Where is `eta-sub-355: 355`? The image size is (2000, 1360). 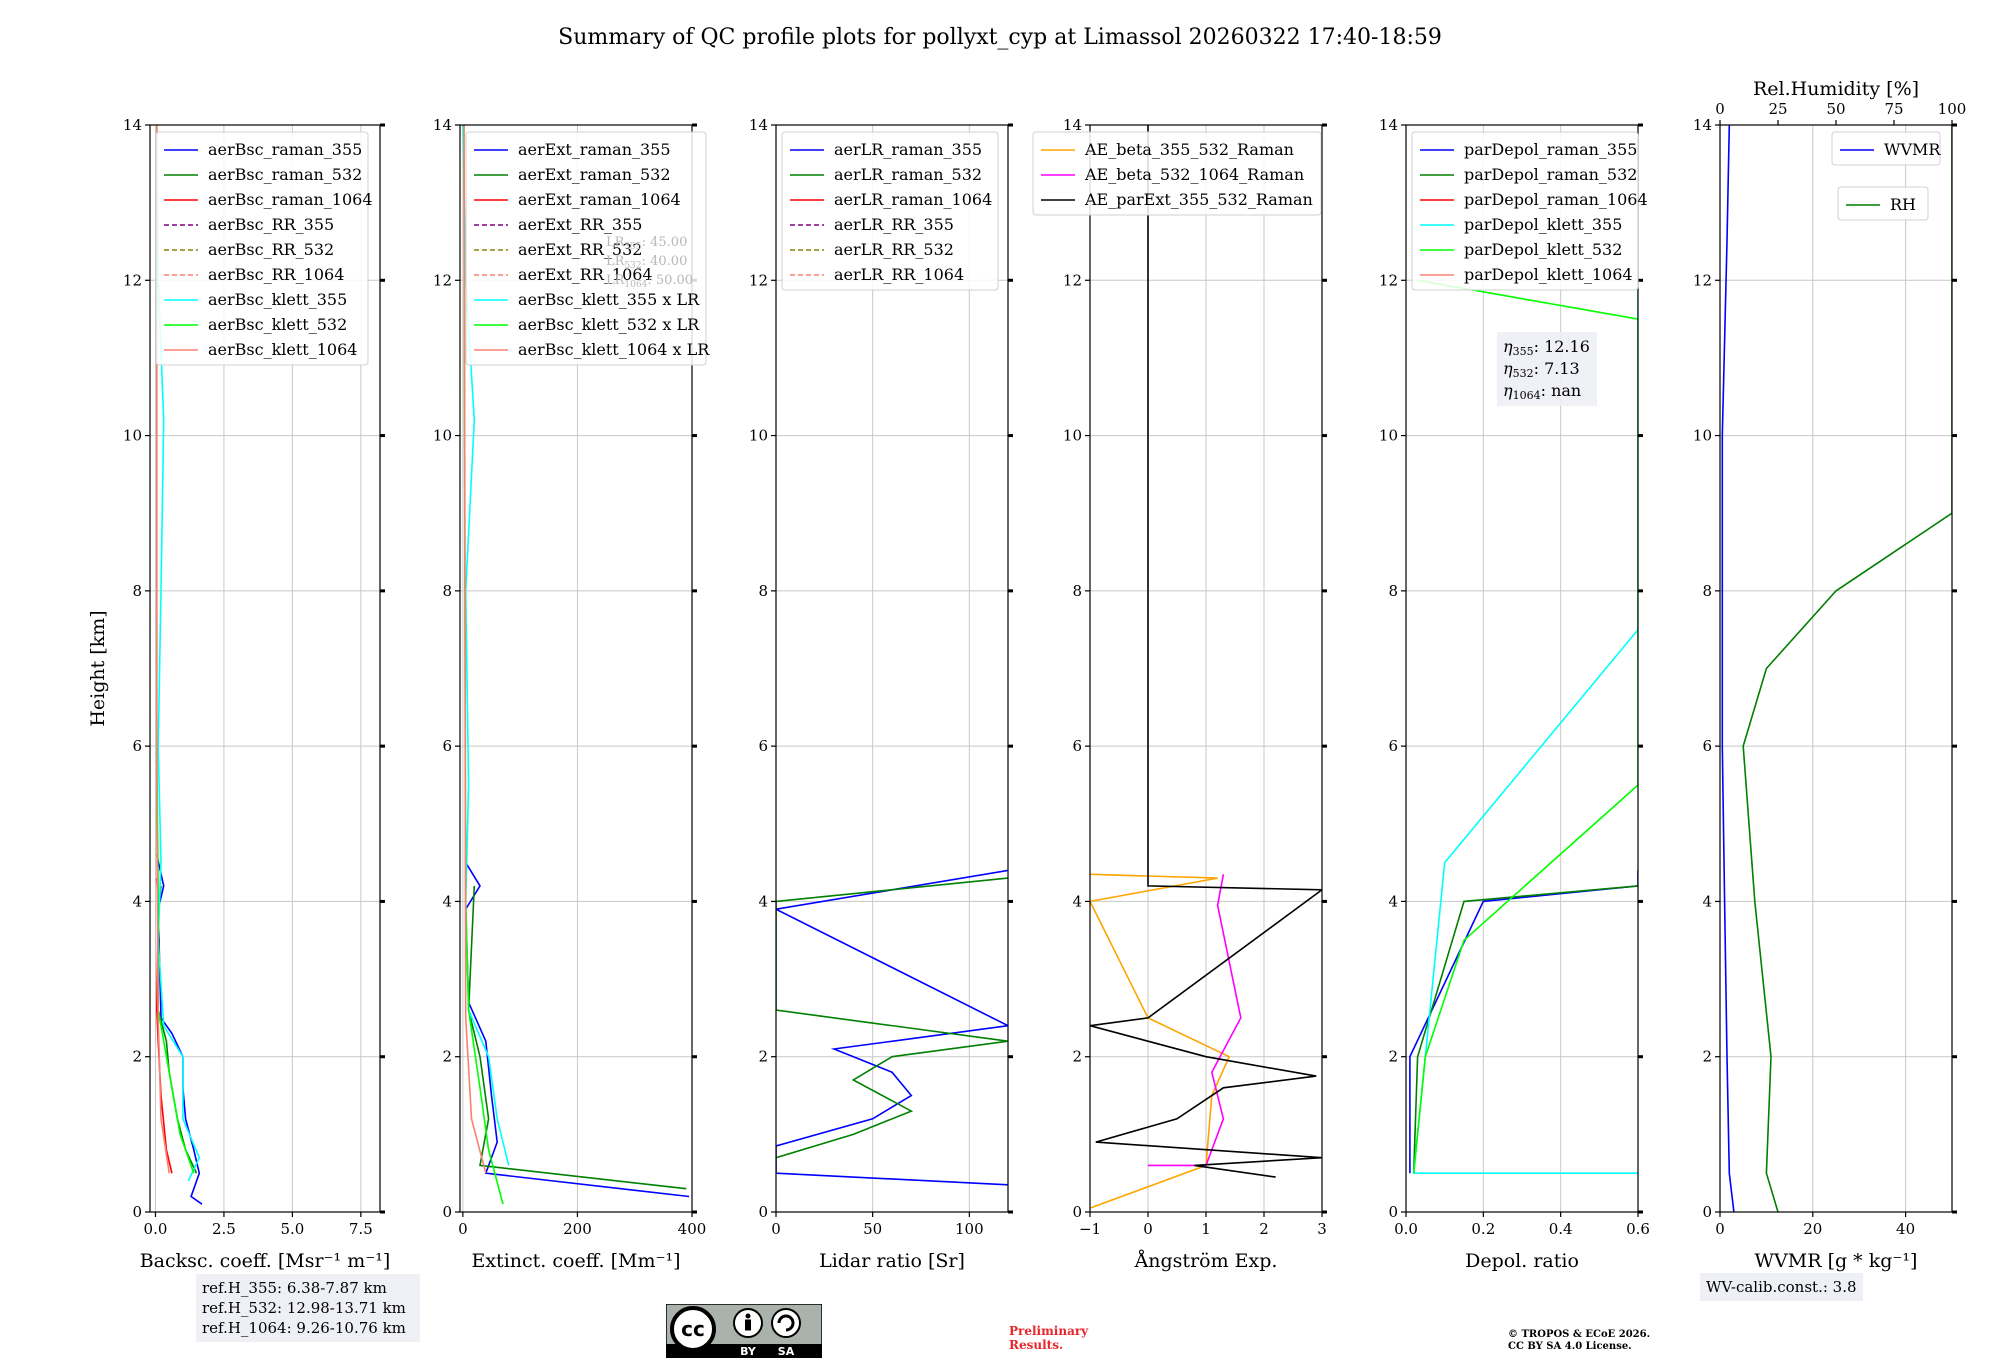
eta-sub-355: 355 is located at coordinates (1523, 351).